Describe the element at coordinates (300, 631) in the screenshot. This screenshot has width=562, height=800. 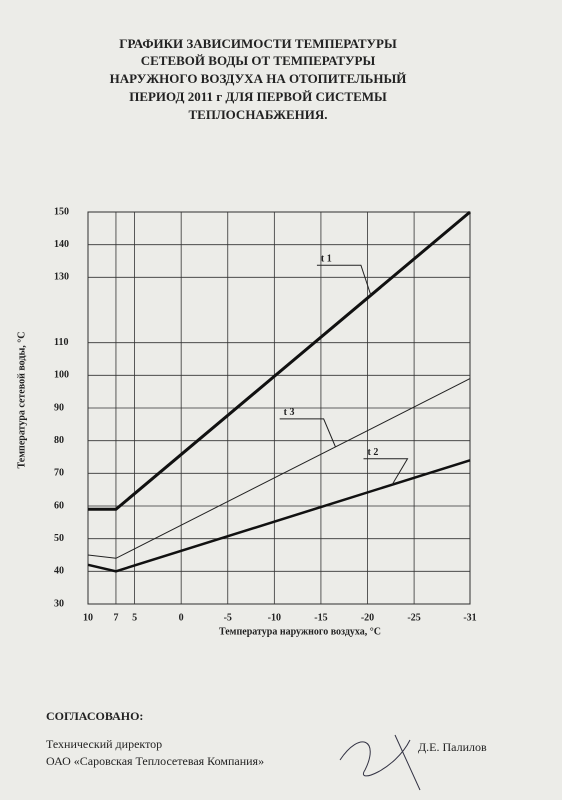
I see `x-axis-label: Температура наружного воздуха, °С` at that location.